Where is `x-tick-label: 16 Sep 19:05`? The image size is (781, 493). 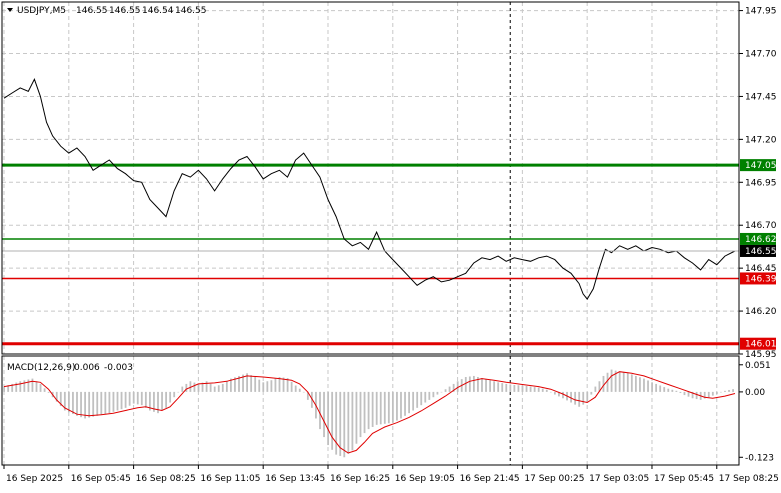 x-tick-label: 16 Sep 19:05 is located at coordinates (425, 479).